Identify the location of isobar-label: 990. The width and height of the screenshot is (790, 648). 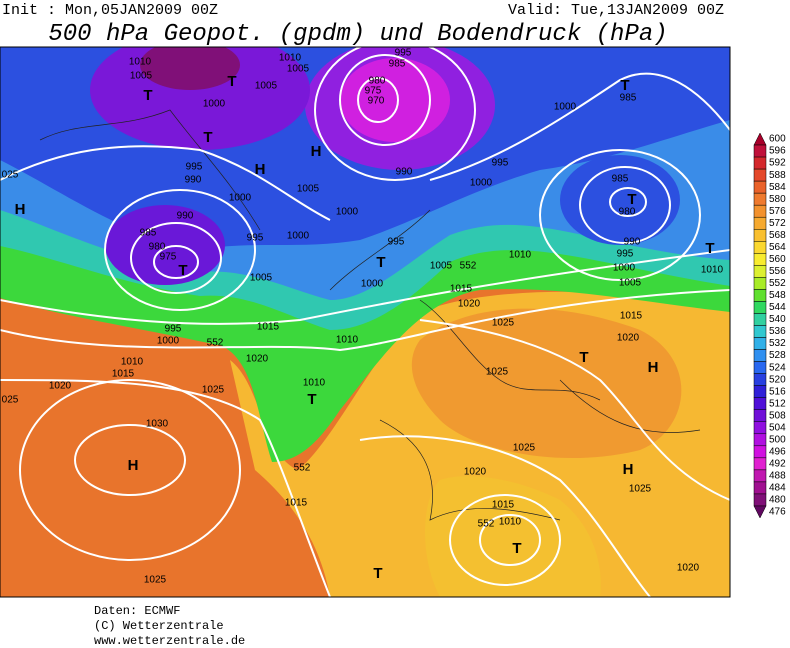
(404, 172).